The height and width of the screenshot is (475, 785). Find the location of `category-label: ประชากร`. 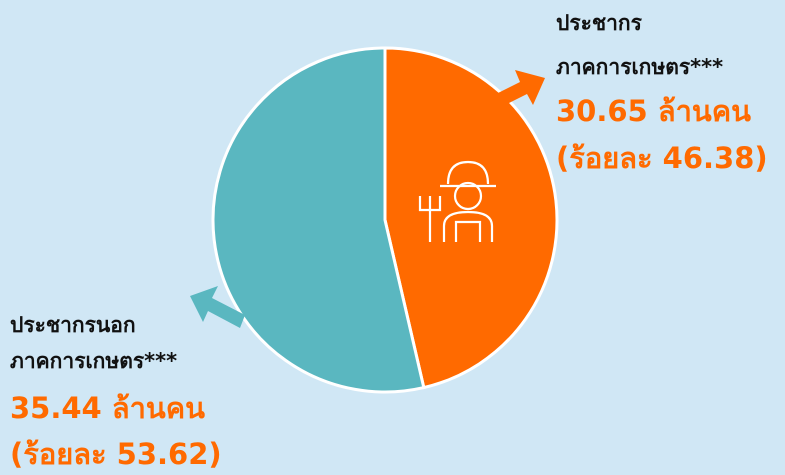

category-label: ประชากร is located at coordinates (599, 23).